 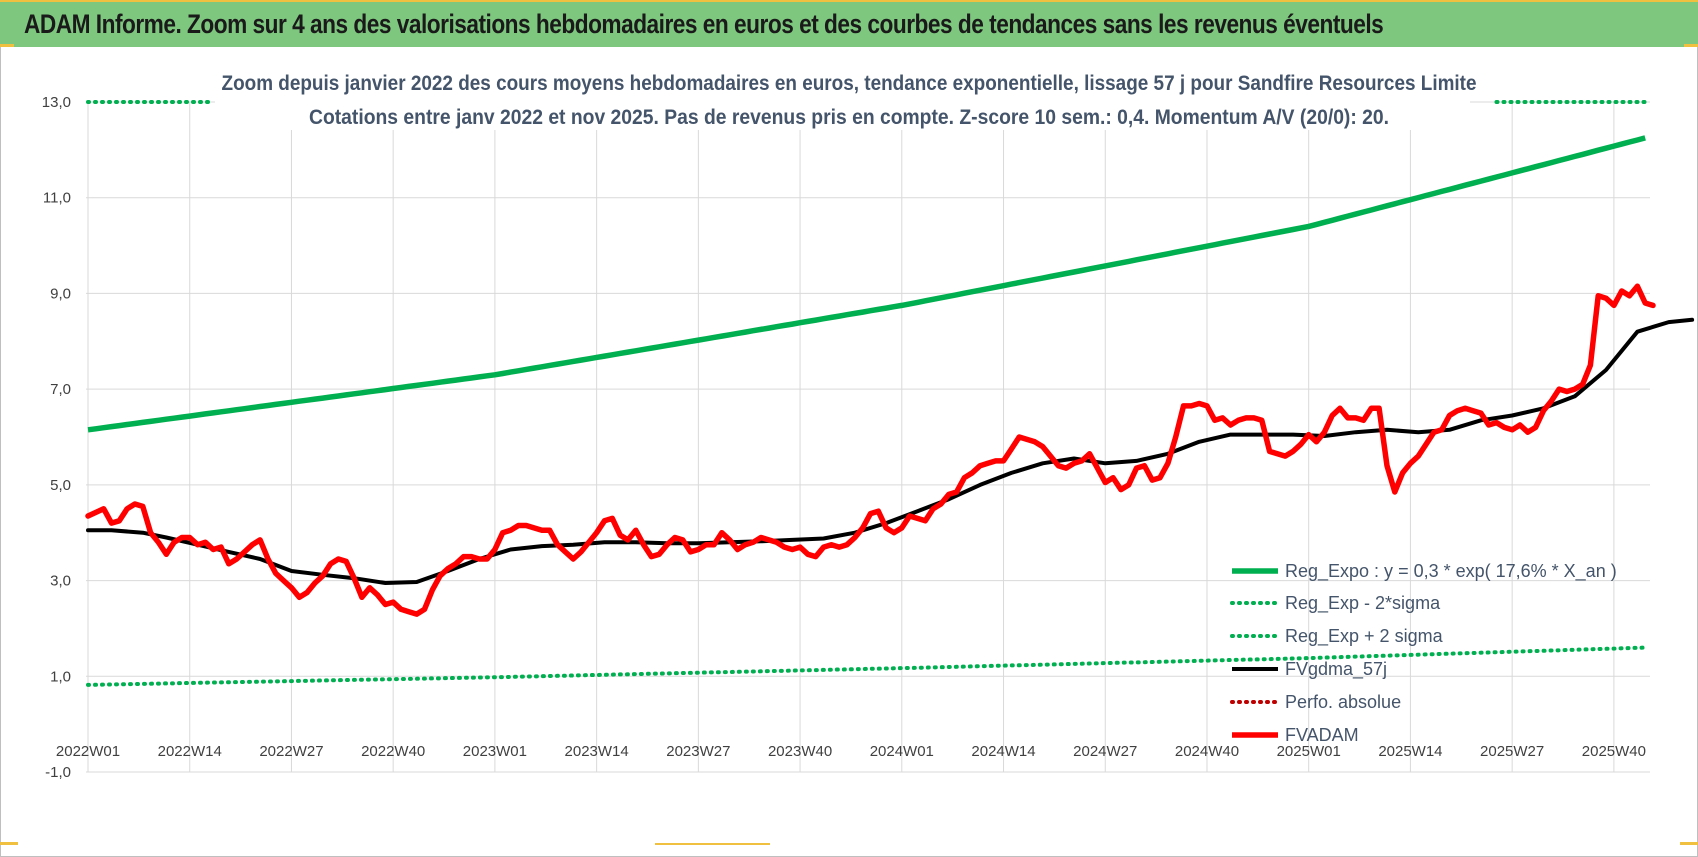 I want to click on y-tick-label: 3,0, so click(x=60, y=581).